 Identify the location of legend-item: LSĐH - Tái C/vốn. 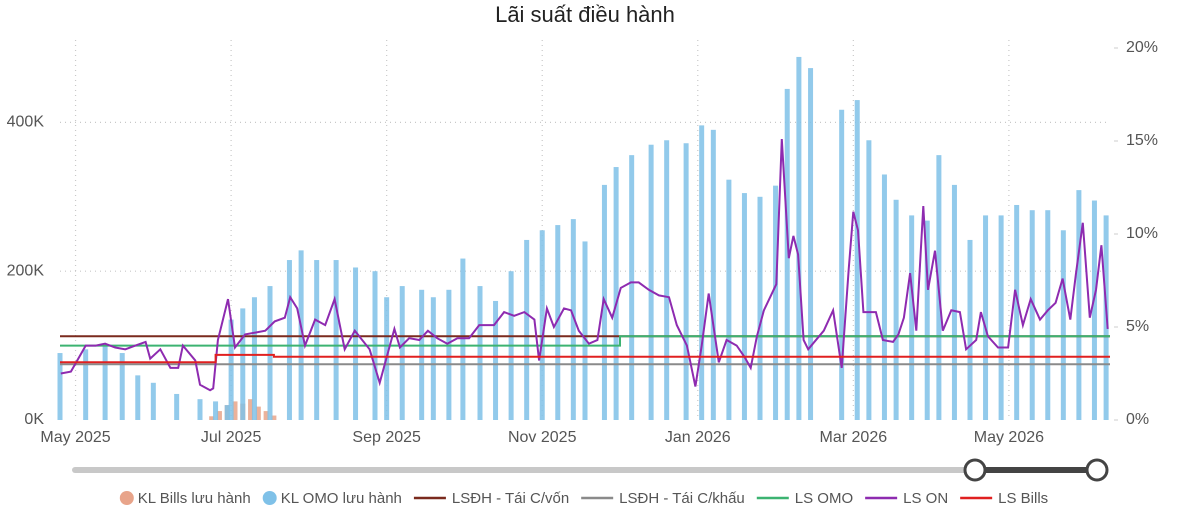
(491, 498).